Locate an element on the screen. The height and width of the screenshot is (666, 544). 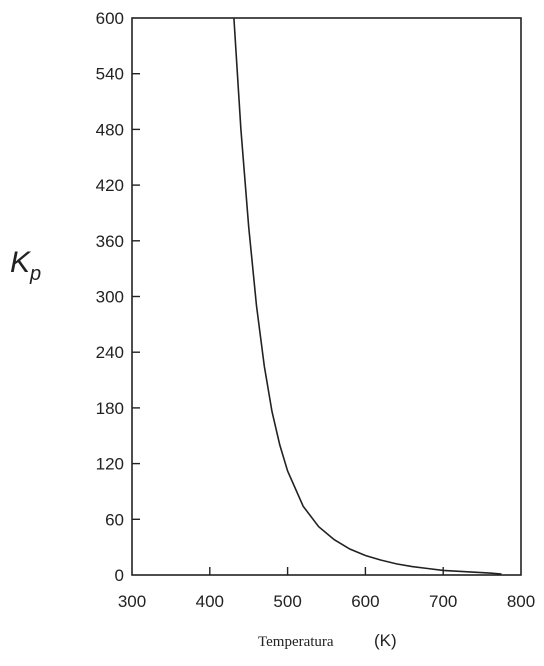
x-tick-label: 300 is located at coordinates (132, 601).